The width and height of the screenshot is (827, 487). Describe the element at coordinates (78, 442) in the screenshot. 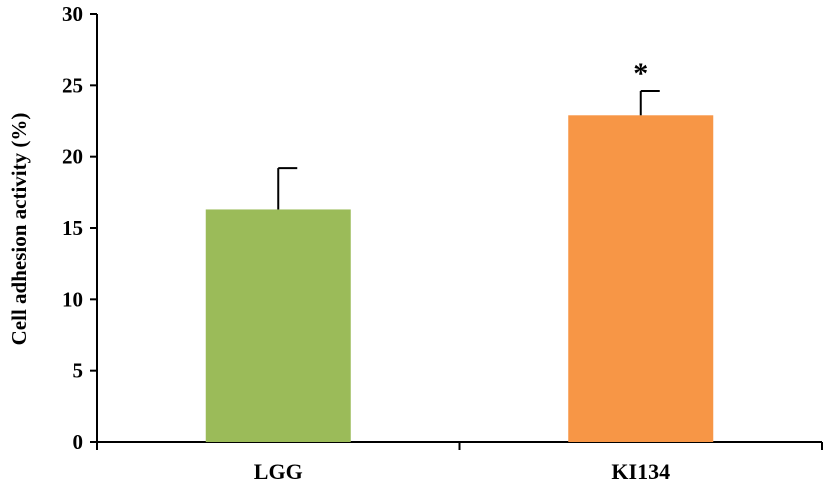

I see `y-tick-label: 0` at that location.